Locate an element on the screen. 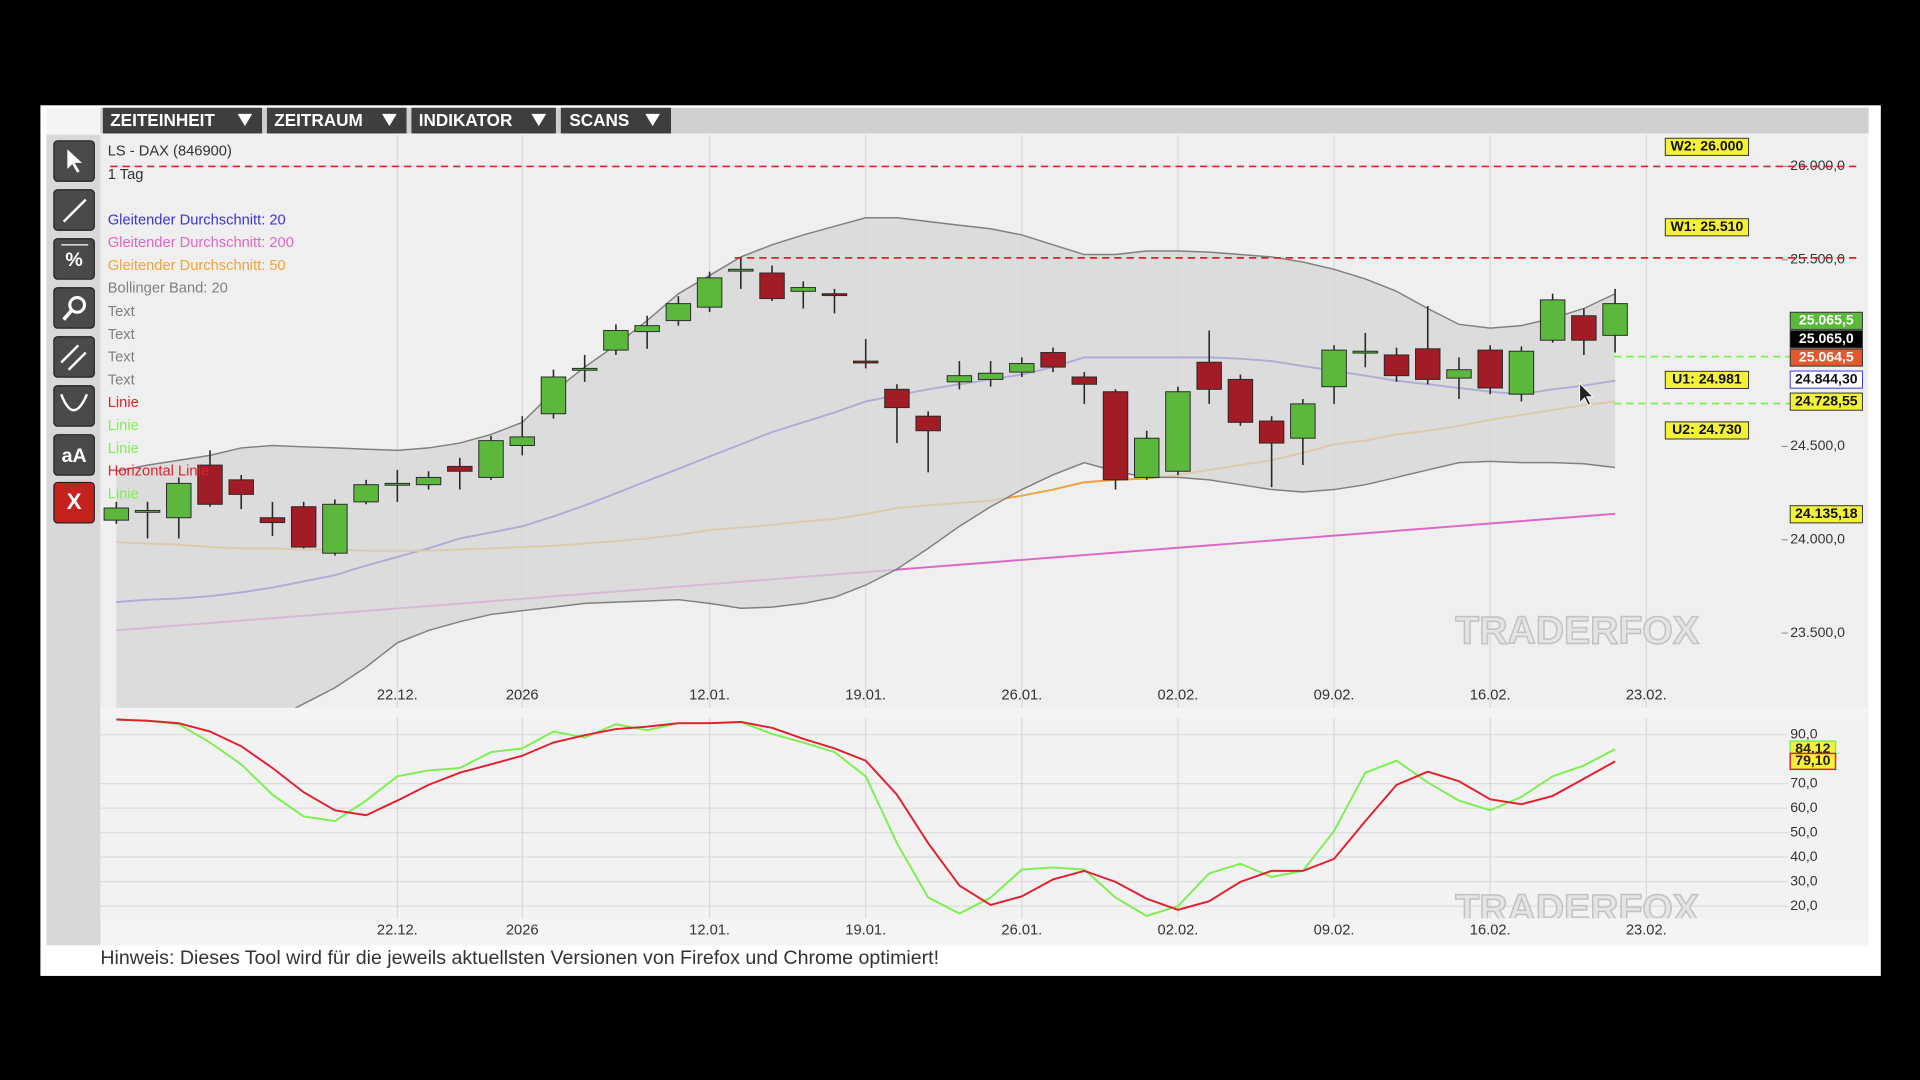 The image size is (1920, 1080). tool-curve is located at coordinates (74, 406).